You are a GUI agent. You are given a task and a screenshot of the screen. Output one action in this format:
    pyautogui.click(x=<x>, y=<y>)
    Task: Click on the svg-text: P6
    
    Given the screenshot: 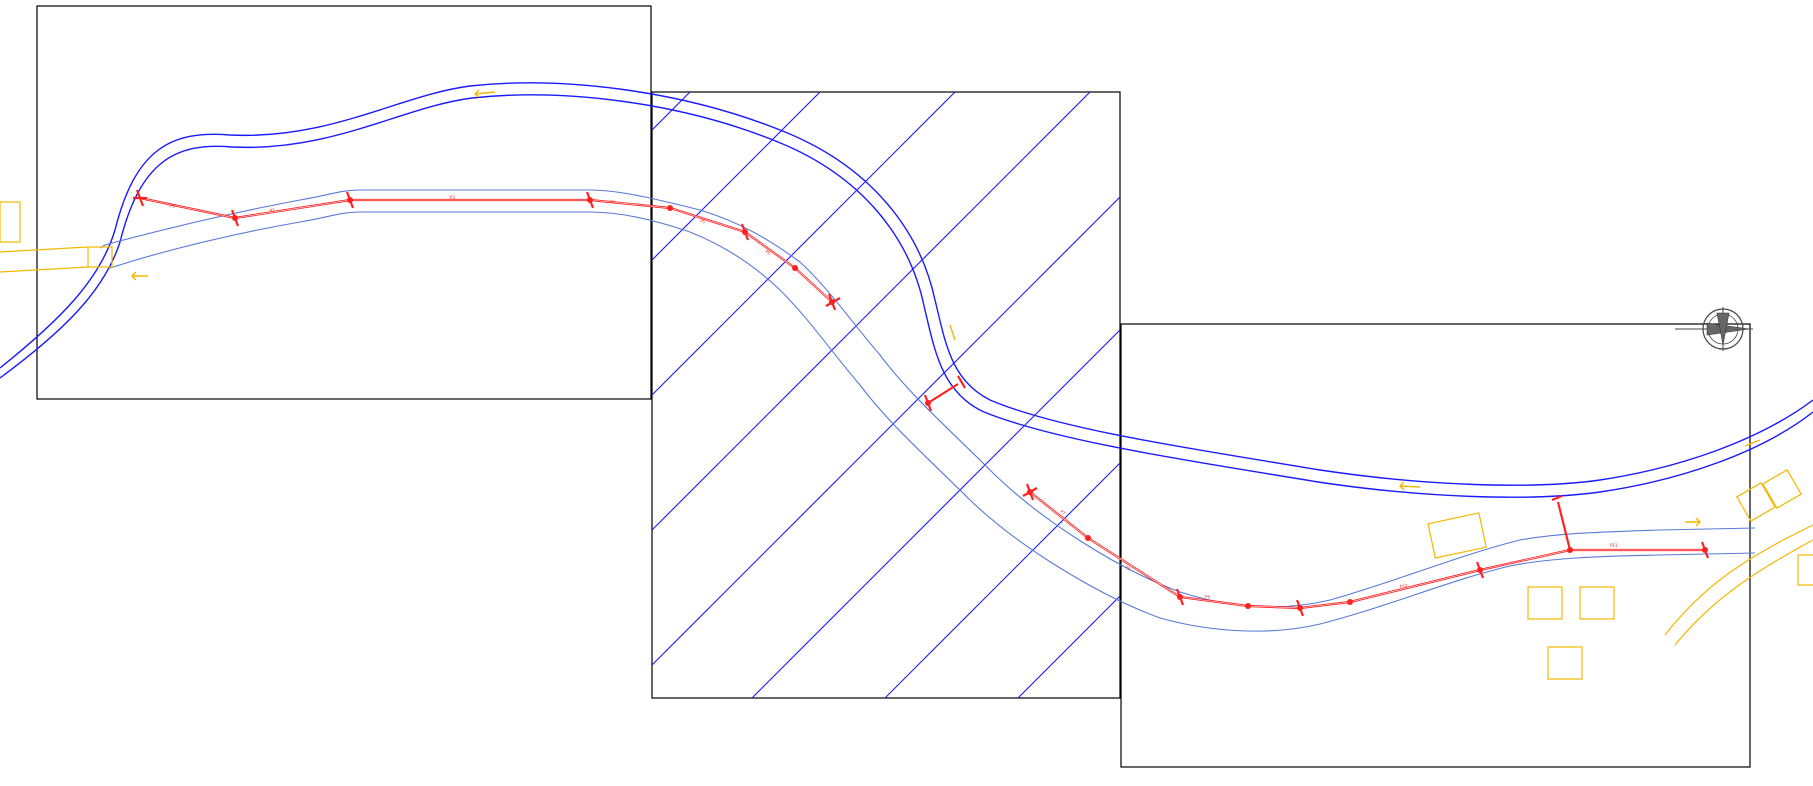 What is the action you would take?
    pyautogui.click(x=767, y=252)
    